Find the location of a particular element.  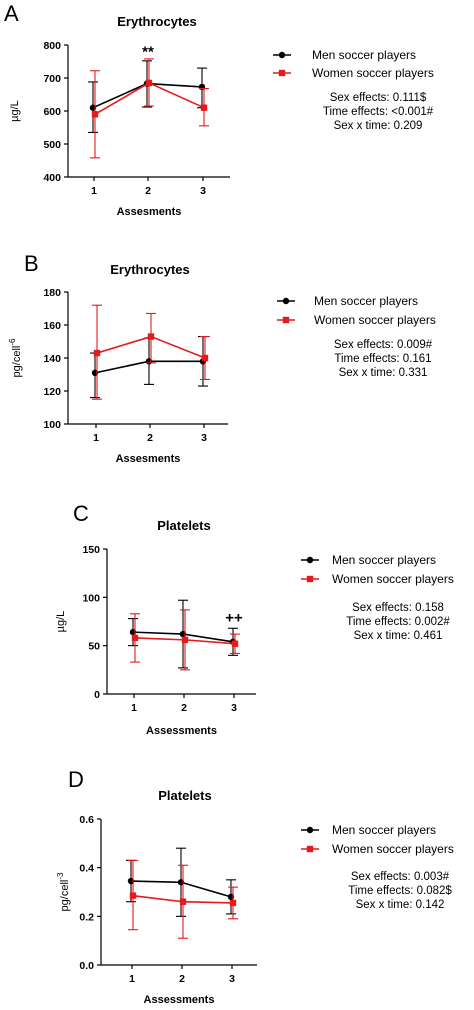

stats-line: Sex effects: 0.111$ is located at coordinates (378, 98).